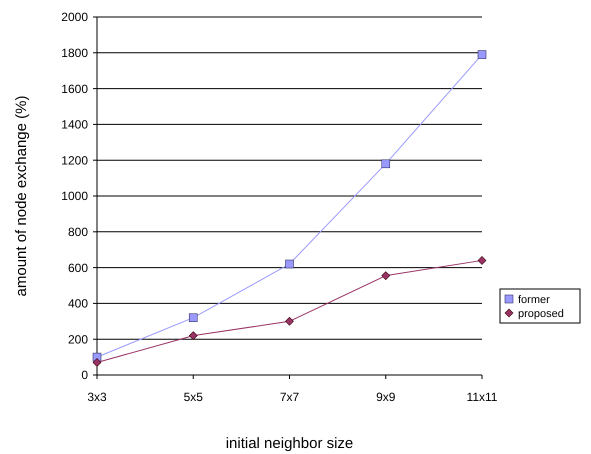 This screenshot has height=454, width=591. Describe the element at coordinates (78, 267) in the screenshot. I see `y-tick-label: 600` at that location.